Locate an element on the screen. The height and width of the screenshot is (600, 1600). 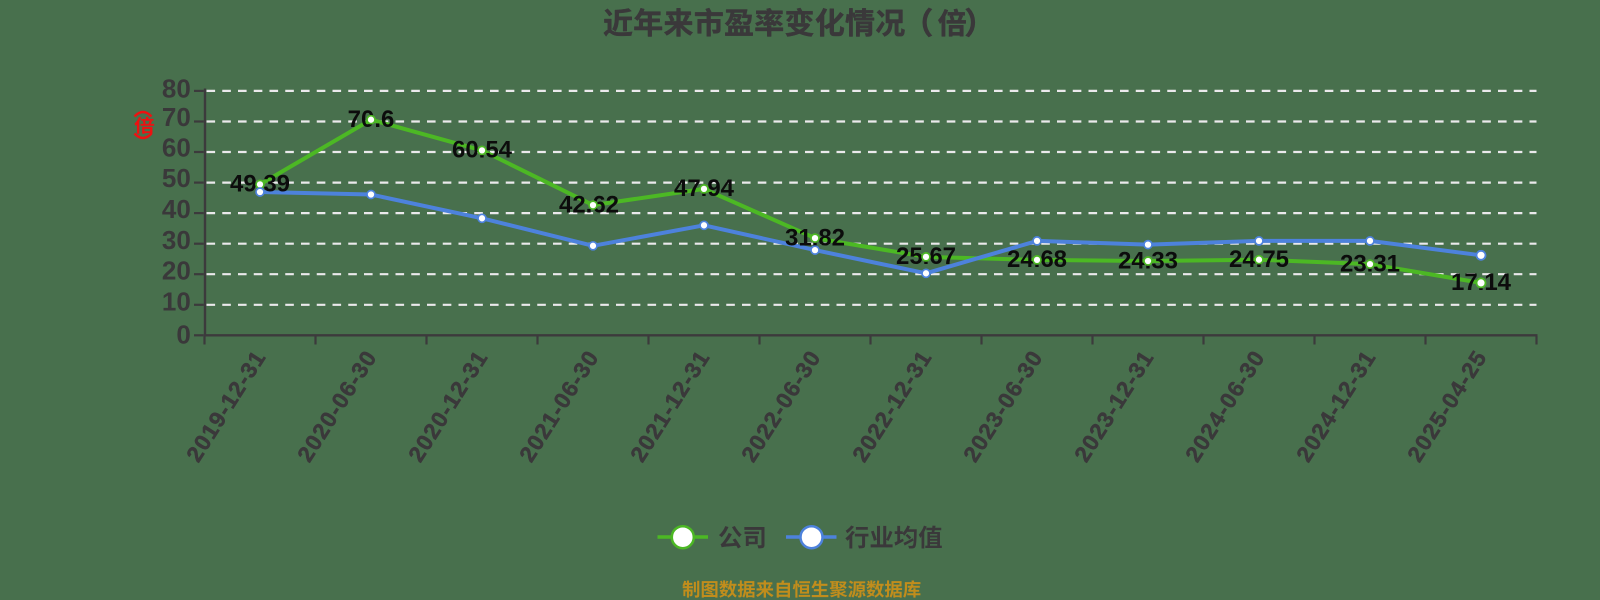
svg-text: 2023-12-31 is located at coordinates (1114, 406).